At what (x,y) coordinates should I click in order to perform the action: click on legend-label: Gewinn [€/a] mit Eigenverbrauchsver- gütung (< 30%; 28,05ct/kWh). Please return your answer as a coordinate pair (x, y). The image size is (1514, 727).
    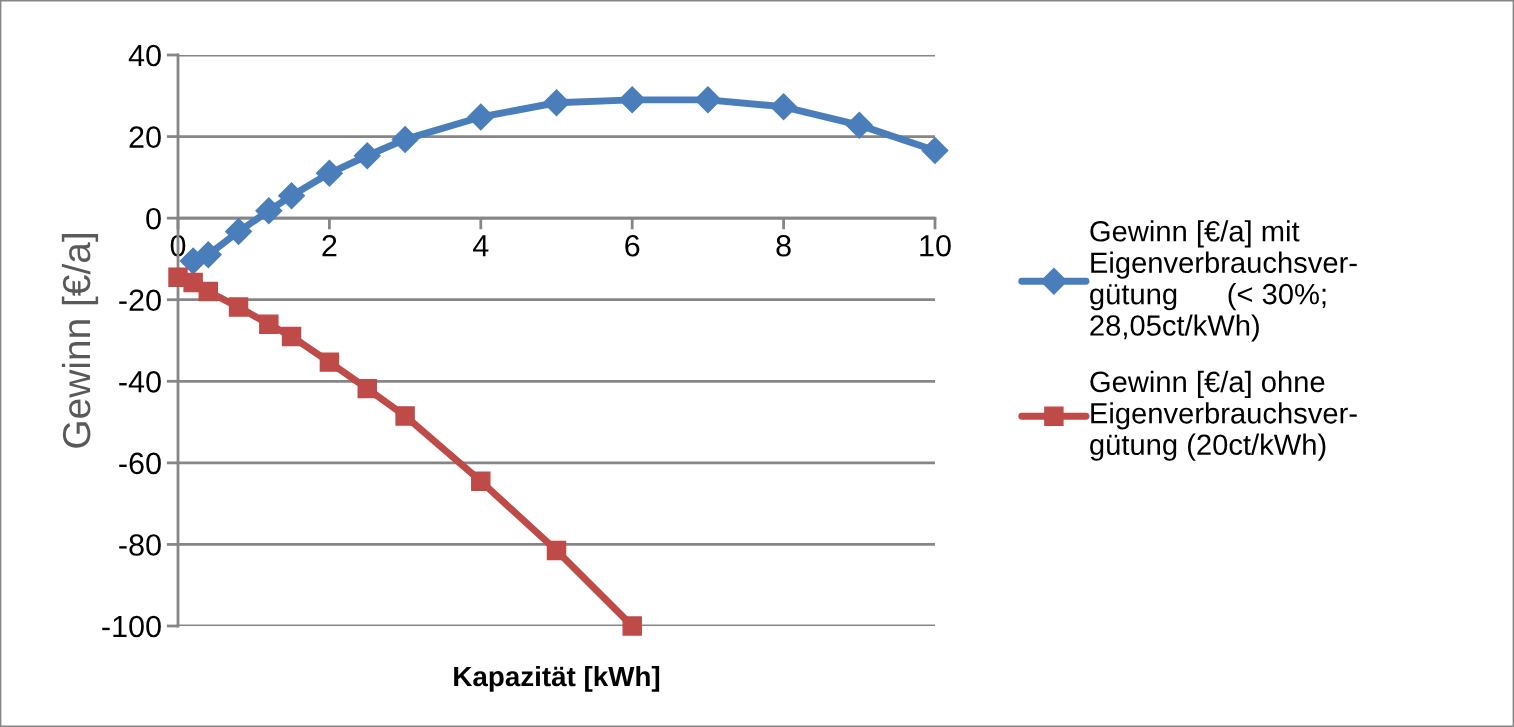
    Looking at the image, I should click on (1223, 281).